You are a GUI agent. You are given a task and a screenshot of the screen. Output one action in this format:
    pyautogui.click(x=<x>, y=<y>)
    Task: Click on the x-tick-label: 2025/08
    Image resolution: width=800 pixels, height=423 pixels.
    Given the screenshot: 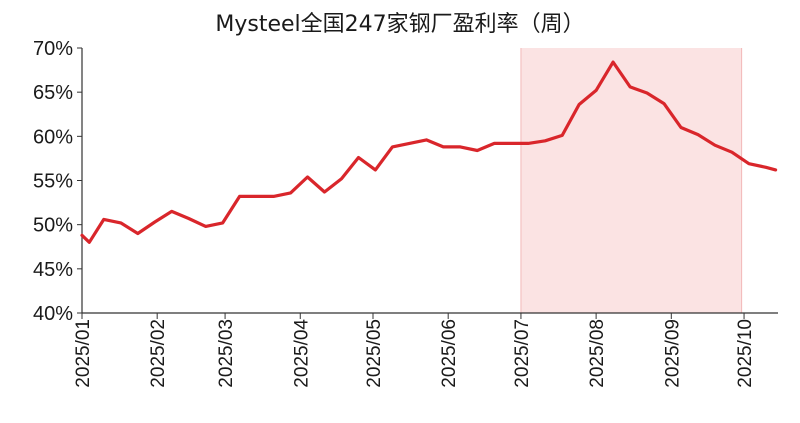 What is the action you would take?
    pyautogui.click(x=597, y=353)
    